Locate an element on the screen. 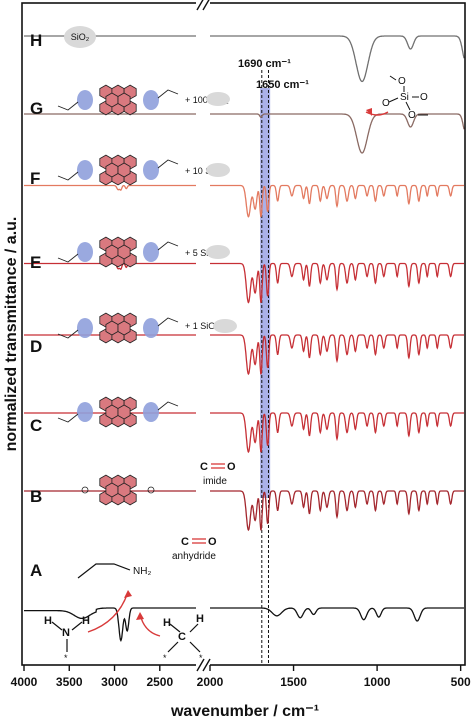 The height and width of the screenshot is (723, 474). ch2-c: C is located at coordinates (182, 637).